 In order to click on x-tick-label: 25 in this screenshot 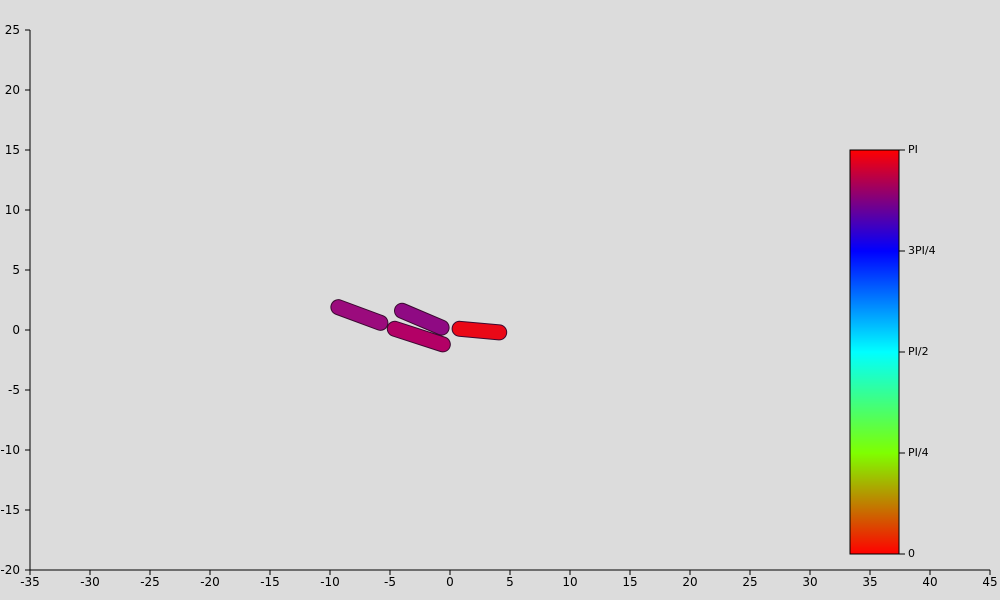, I will do `click(749, 582)`.